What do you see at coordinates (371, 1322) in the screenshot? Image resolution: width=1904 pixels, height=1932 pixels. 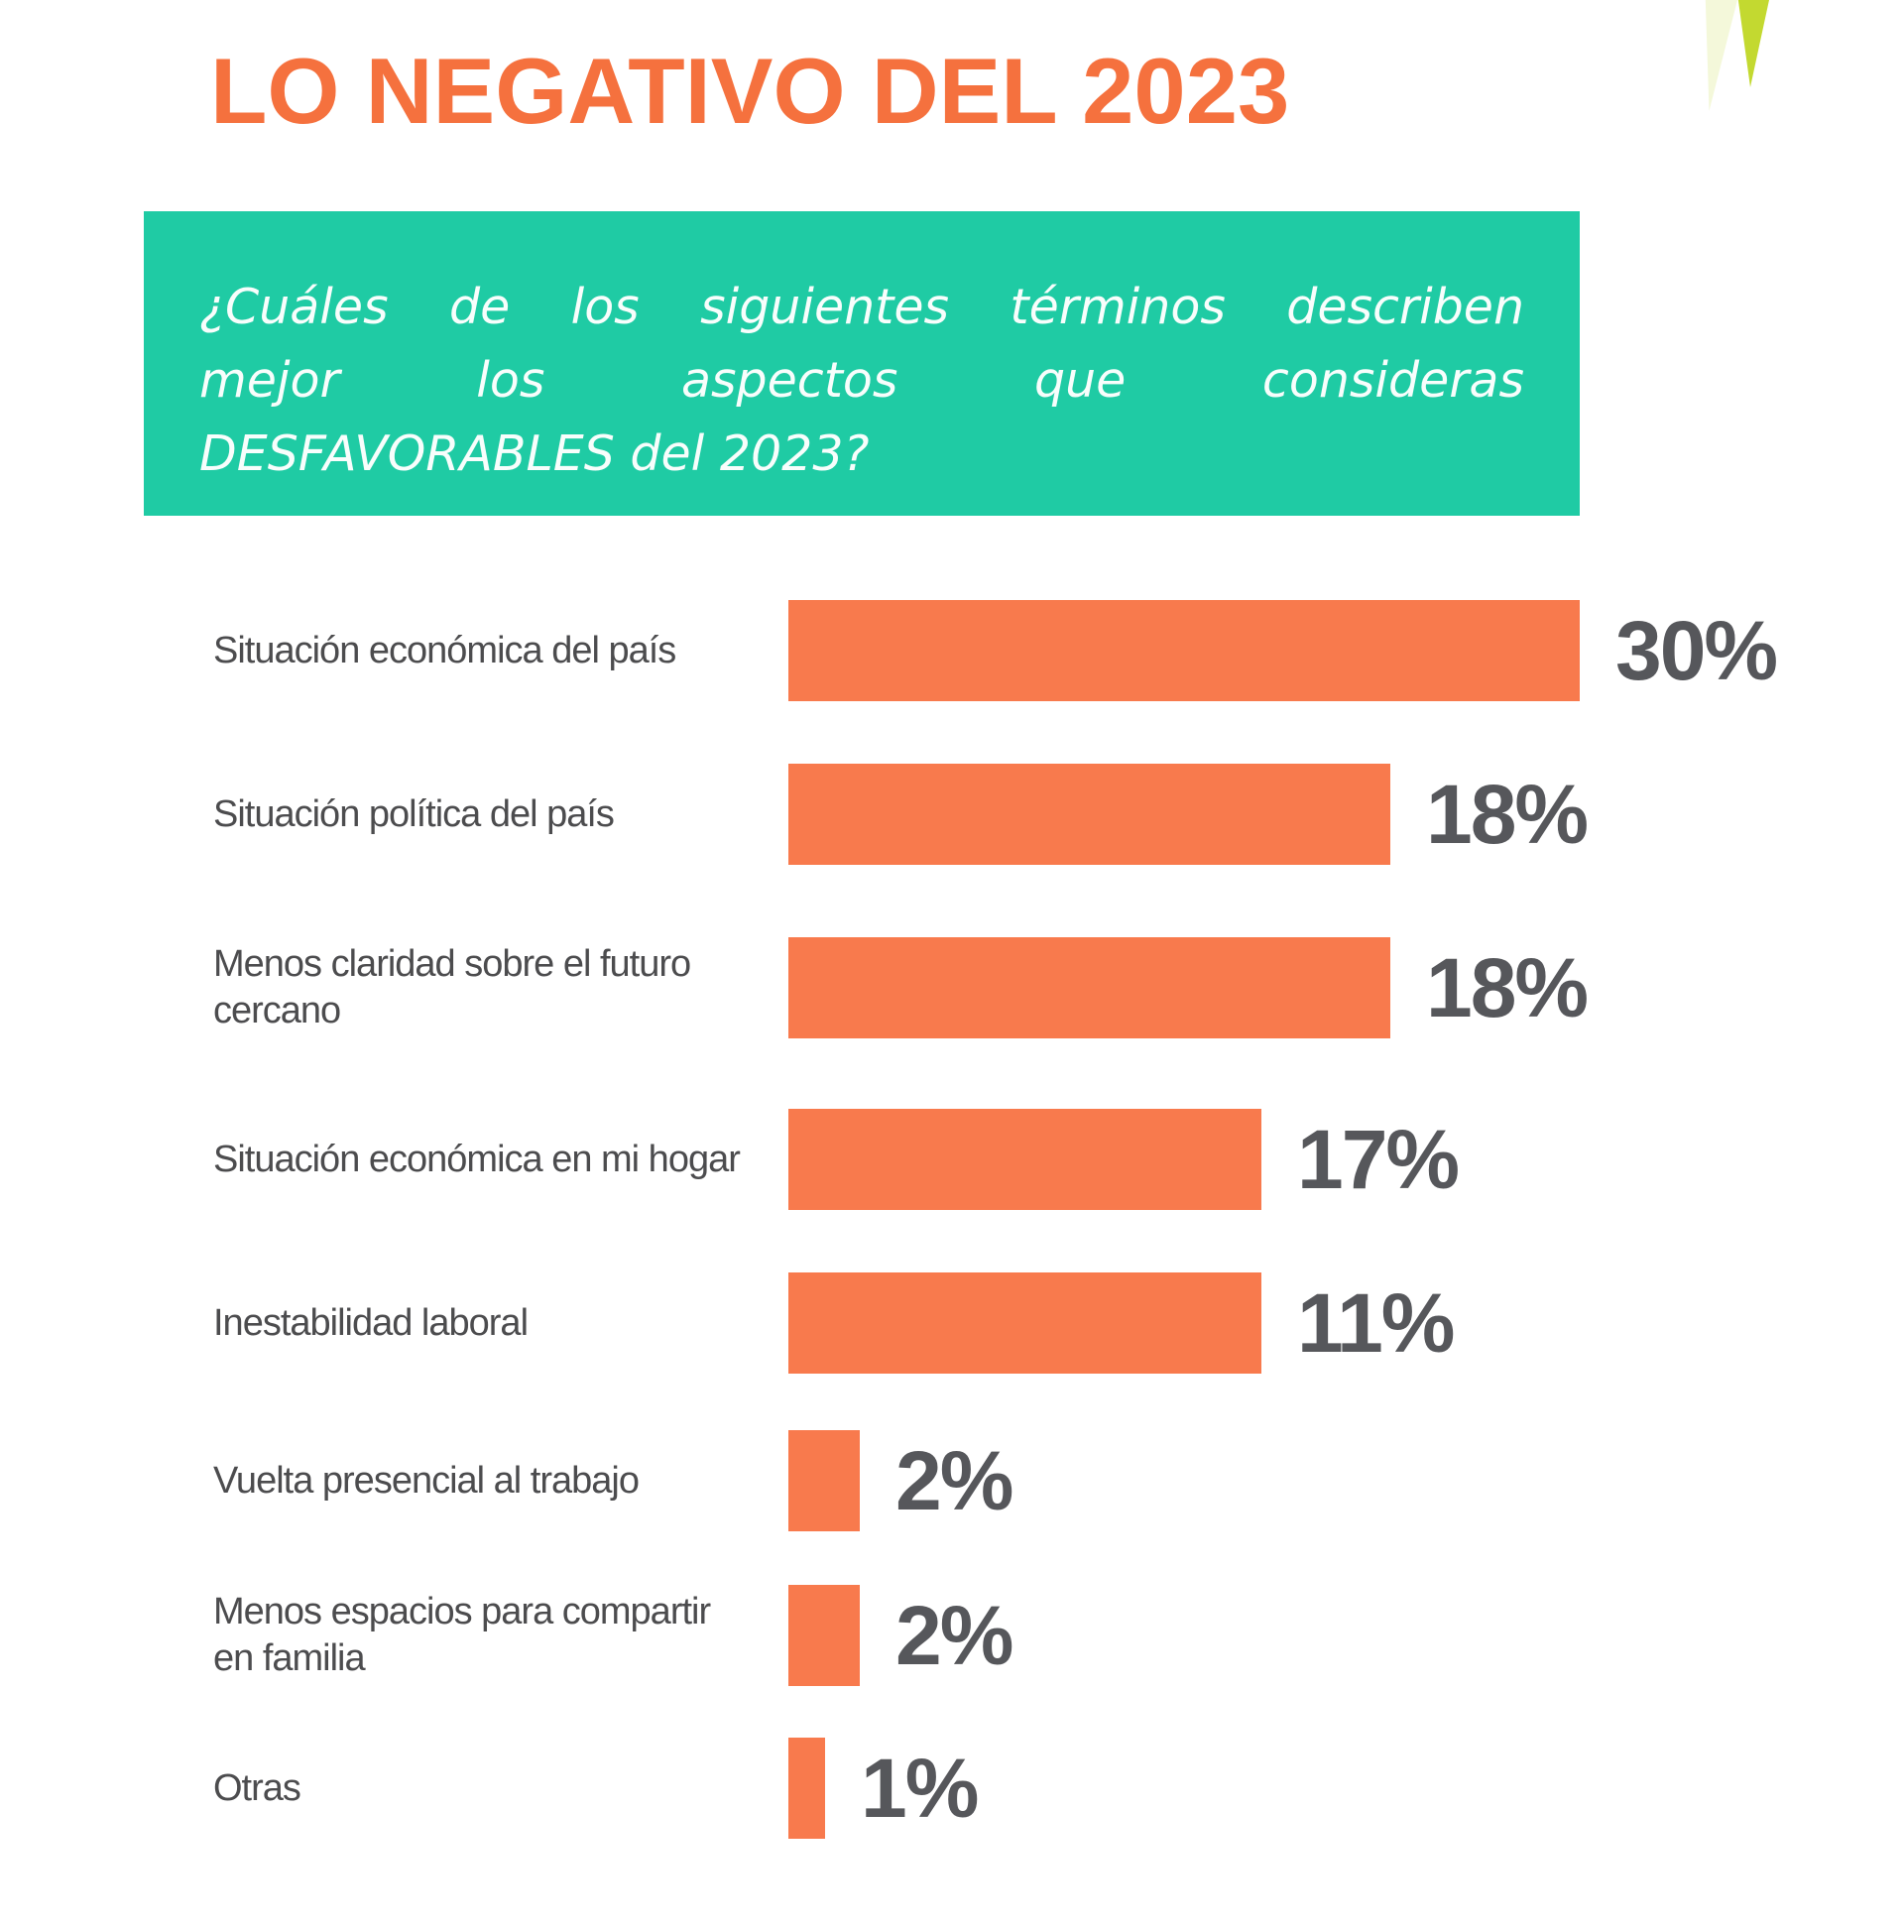 I see `category-label: Inestabilidad laboral` at bounding box center [371, 1322].